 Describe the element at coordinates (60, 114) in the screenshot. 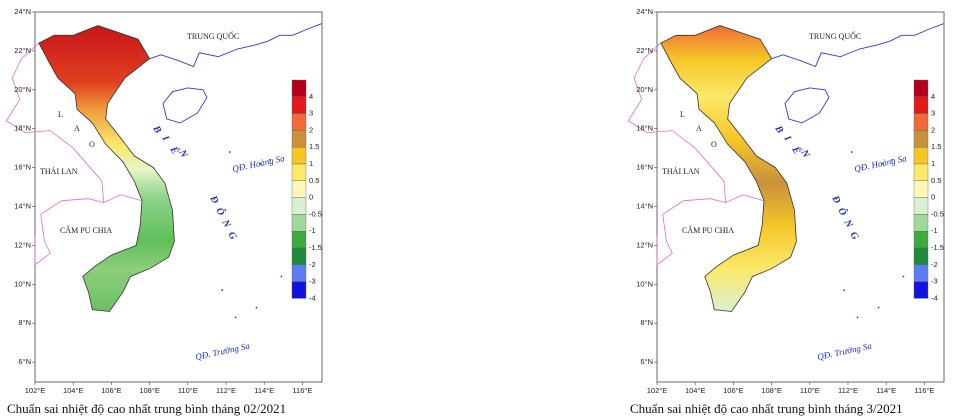

I see `place-label: L` at that location.